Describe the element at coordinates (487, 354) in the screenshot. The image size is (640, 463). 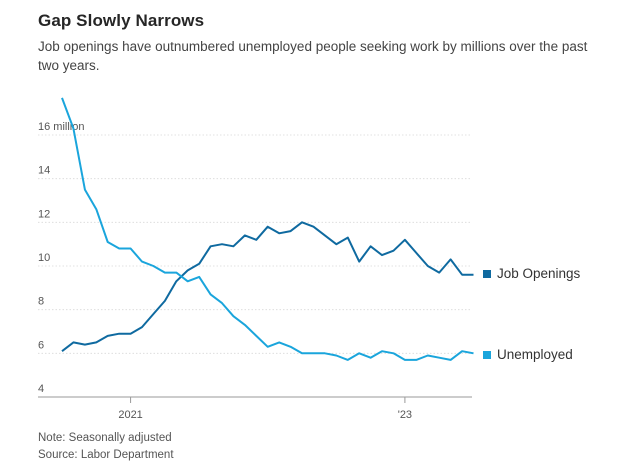
I see `legend-swatch-unemployed` at that location.